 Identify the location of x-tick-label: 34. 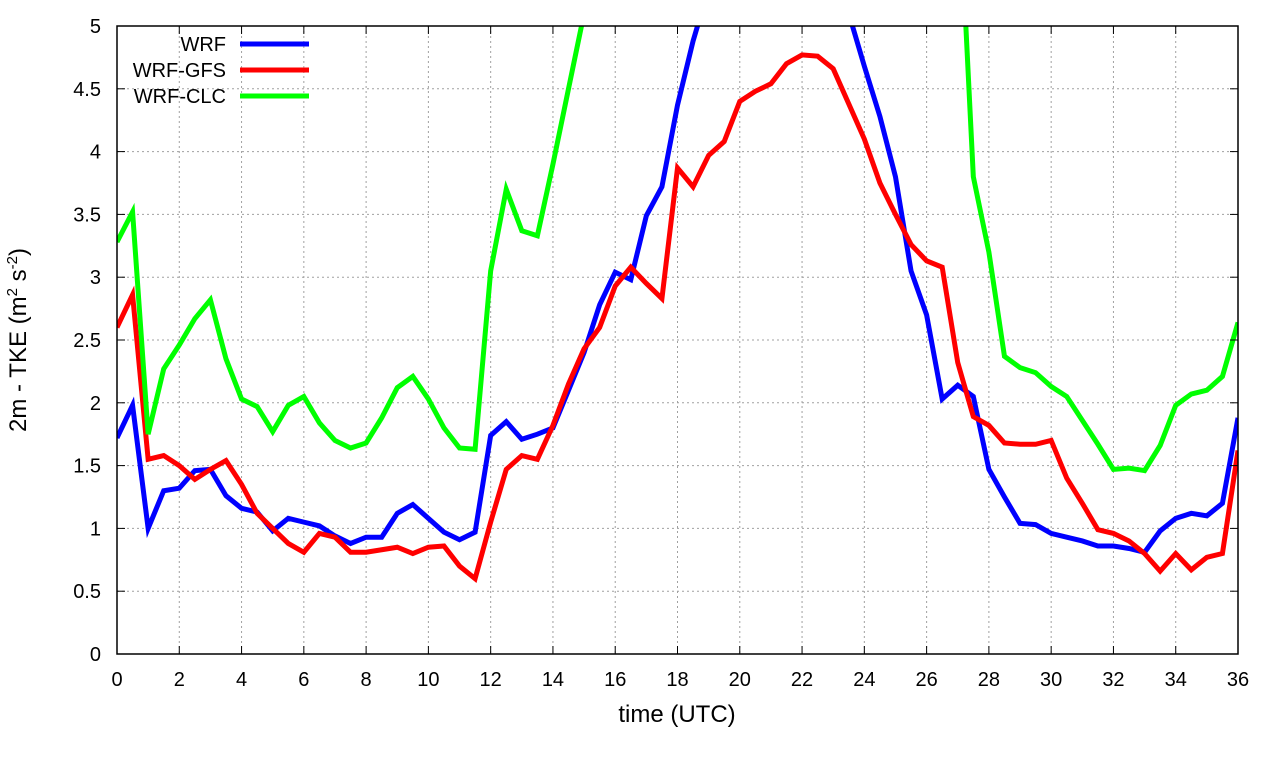
(1176, 680).